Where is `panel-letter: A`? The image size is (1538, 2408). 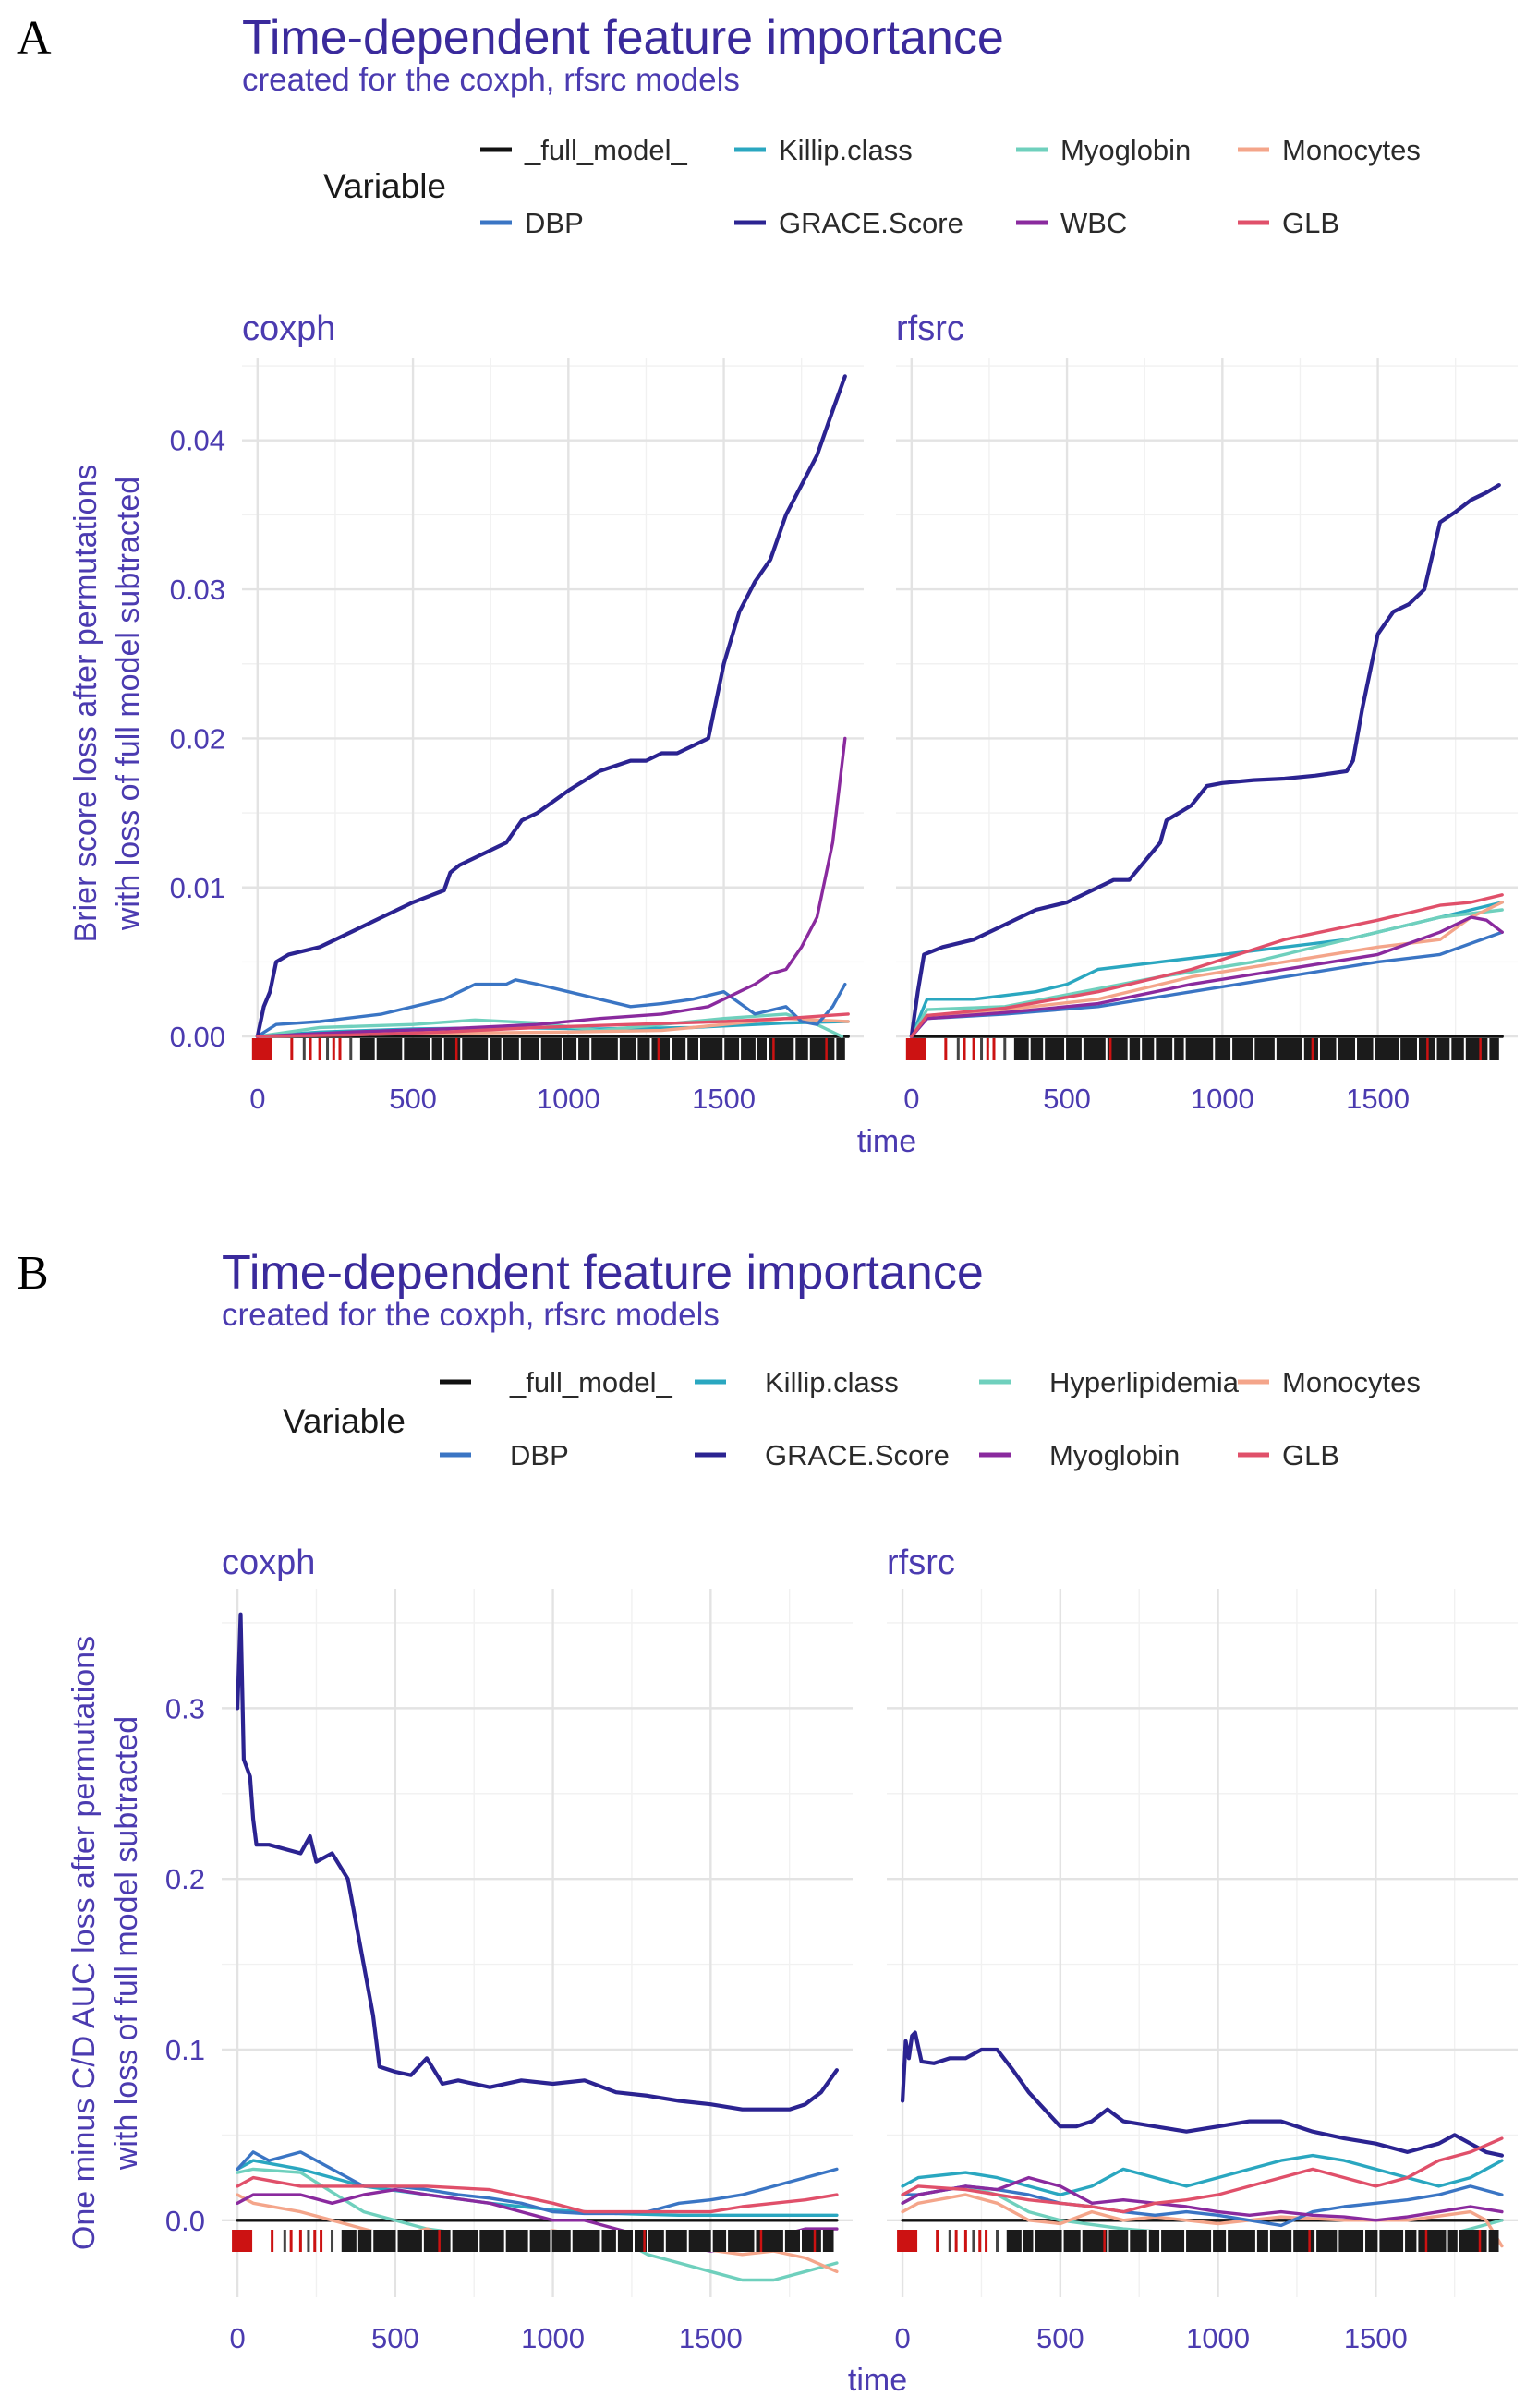 panel-letter: A is located at coordinates (34, 38).